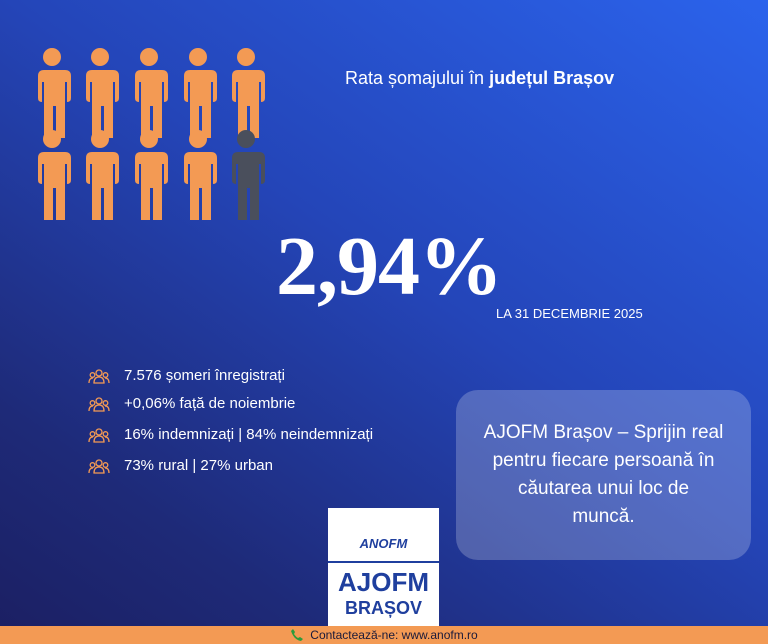  What do you see at coordinates (603, 488) in the screenshot?
I see `callout-line: căutarea unui loc de` at bounding box center [603, 488].